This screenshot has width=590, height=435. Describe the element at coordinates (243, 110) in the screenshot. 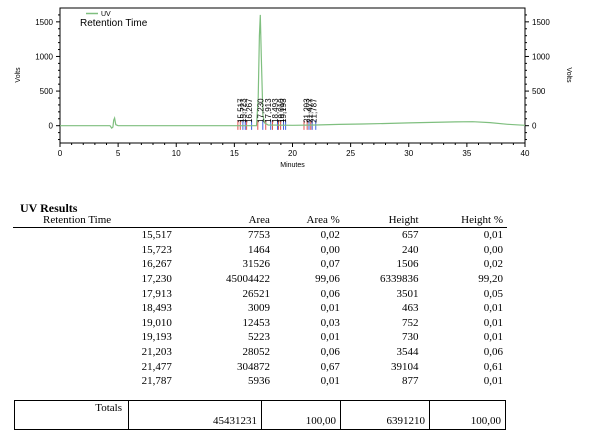

I see `peak-label: 15,723` at that location.